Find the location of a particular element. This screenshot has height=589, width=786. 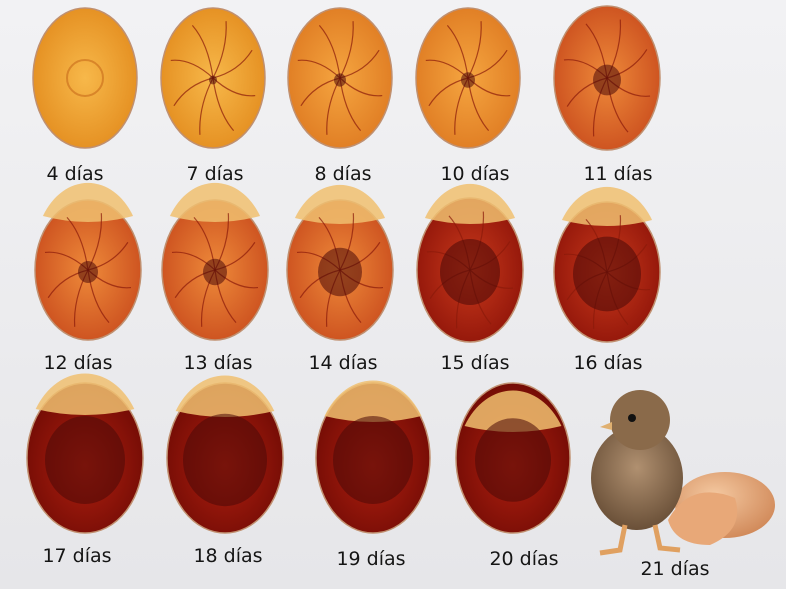

egg-label: 12 días is located at coordinates (77, 363).